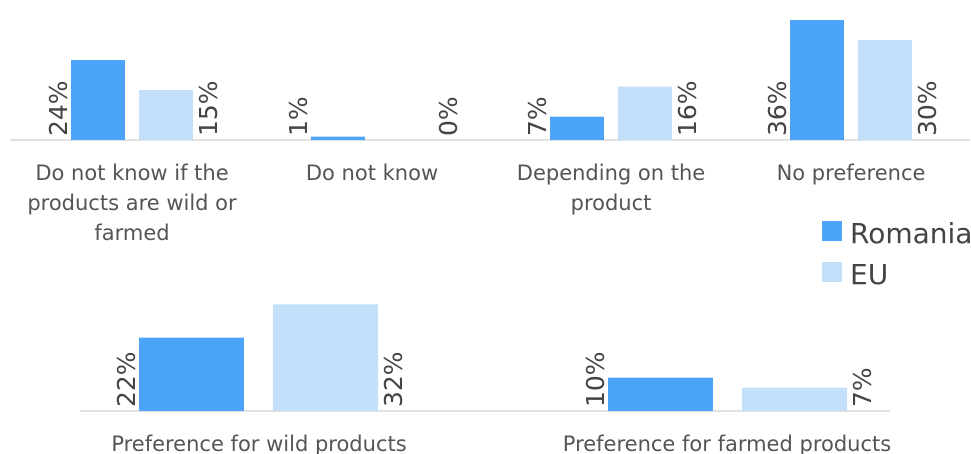 This screenshot has width=971, height=454. I want to click on legend-swatch-romania, so click(832, 231).